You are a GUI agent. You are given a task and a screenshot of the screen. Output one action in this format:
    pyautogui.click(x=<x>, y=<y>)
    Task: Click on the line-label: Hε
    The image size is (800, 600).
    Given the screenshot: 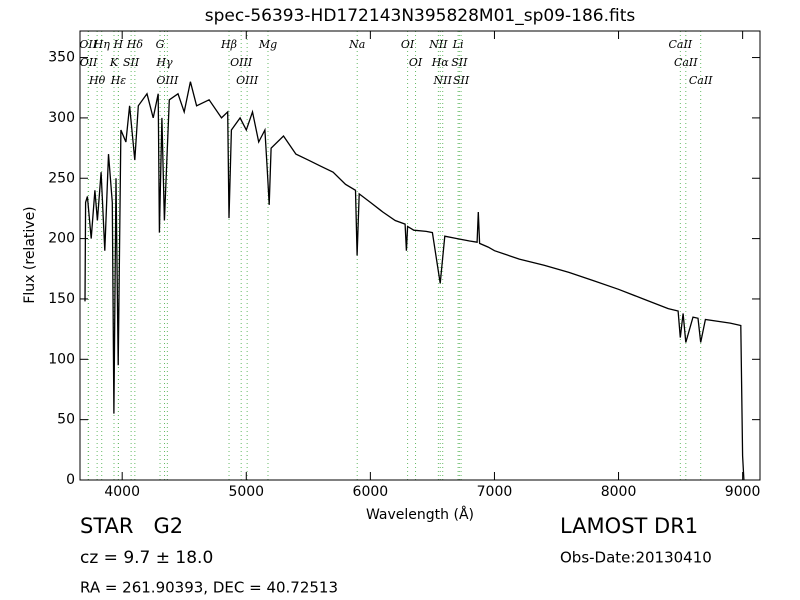 What is the action you would take?
    pyautogui.click(x=118, y=80)
    